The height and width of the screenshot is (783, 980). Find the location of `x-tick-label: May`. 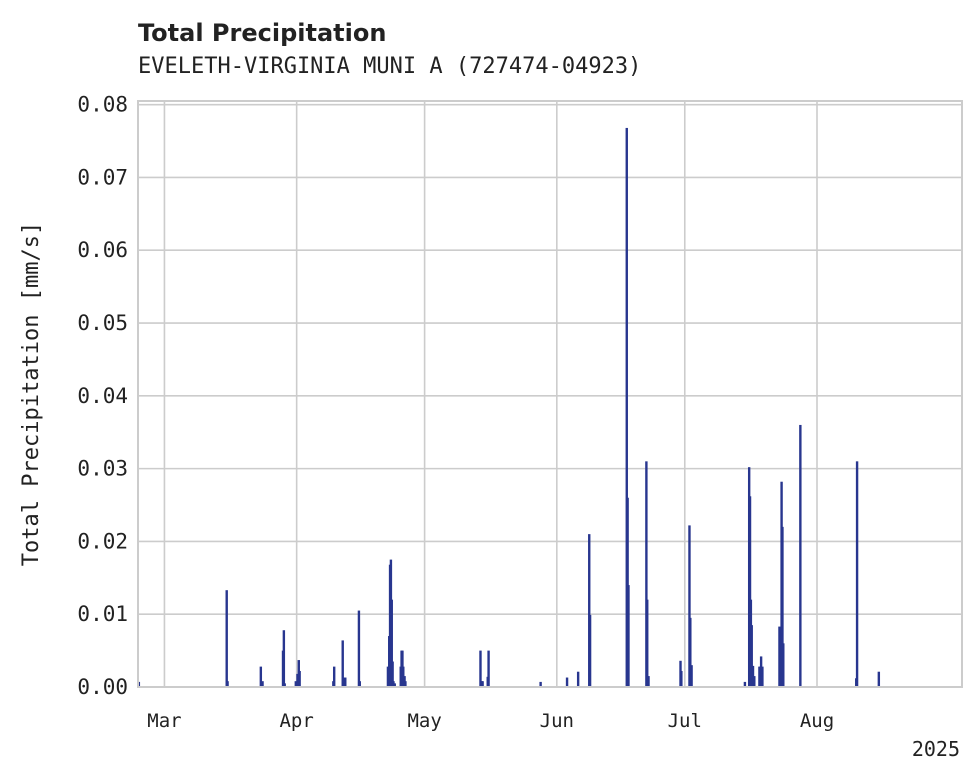

x-tick-label: May is located at coordinates (424, 721).